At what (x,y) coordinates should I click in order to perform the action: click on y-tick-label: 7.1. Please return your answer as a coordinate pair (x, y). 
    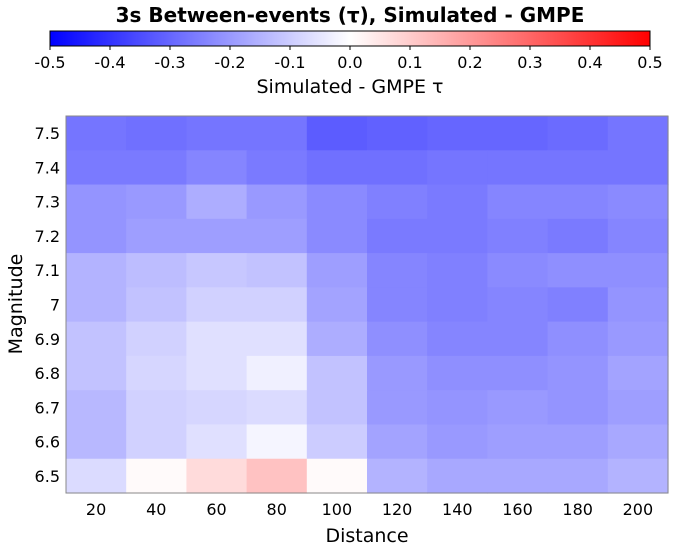
    Looking at the image, I should click on (47, 270).